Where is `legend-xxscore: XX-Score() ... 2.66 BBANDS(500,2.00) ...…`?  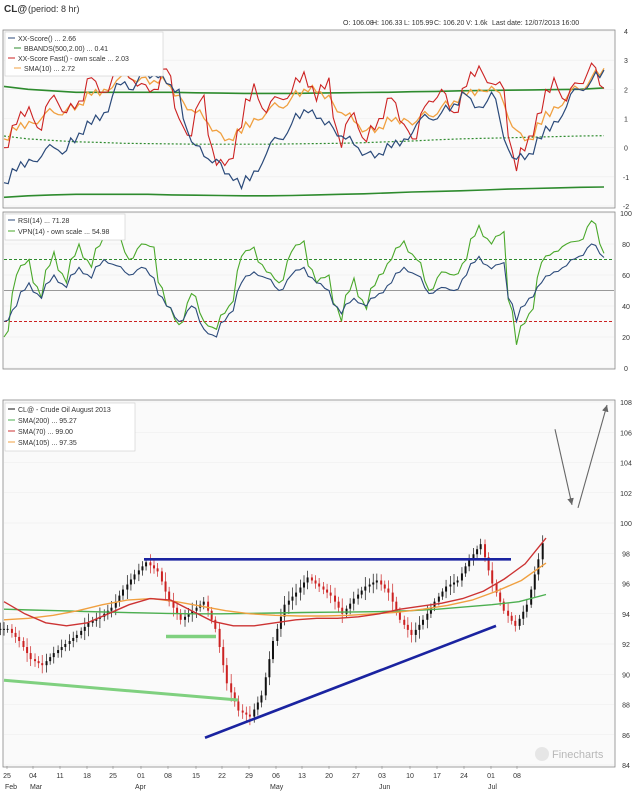 legend-xxscore: XX-Score() ... 2.66 BBANDS(500,2.00) ...… is located at coordinates (84, 54).